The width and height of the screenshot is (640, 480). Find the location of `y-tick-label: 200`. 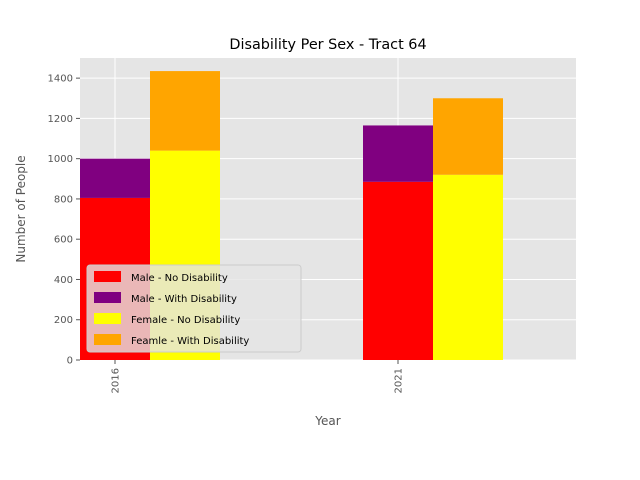

y-tick-label: 200 is located at coordinates (63, 320).